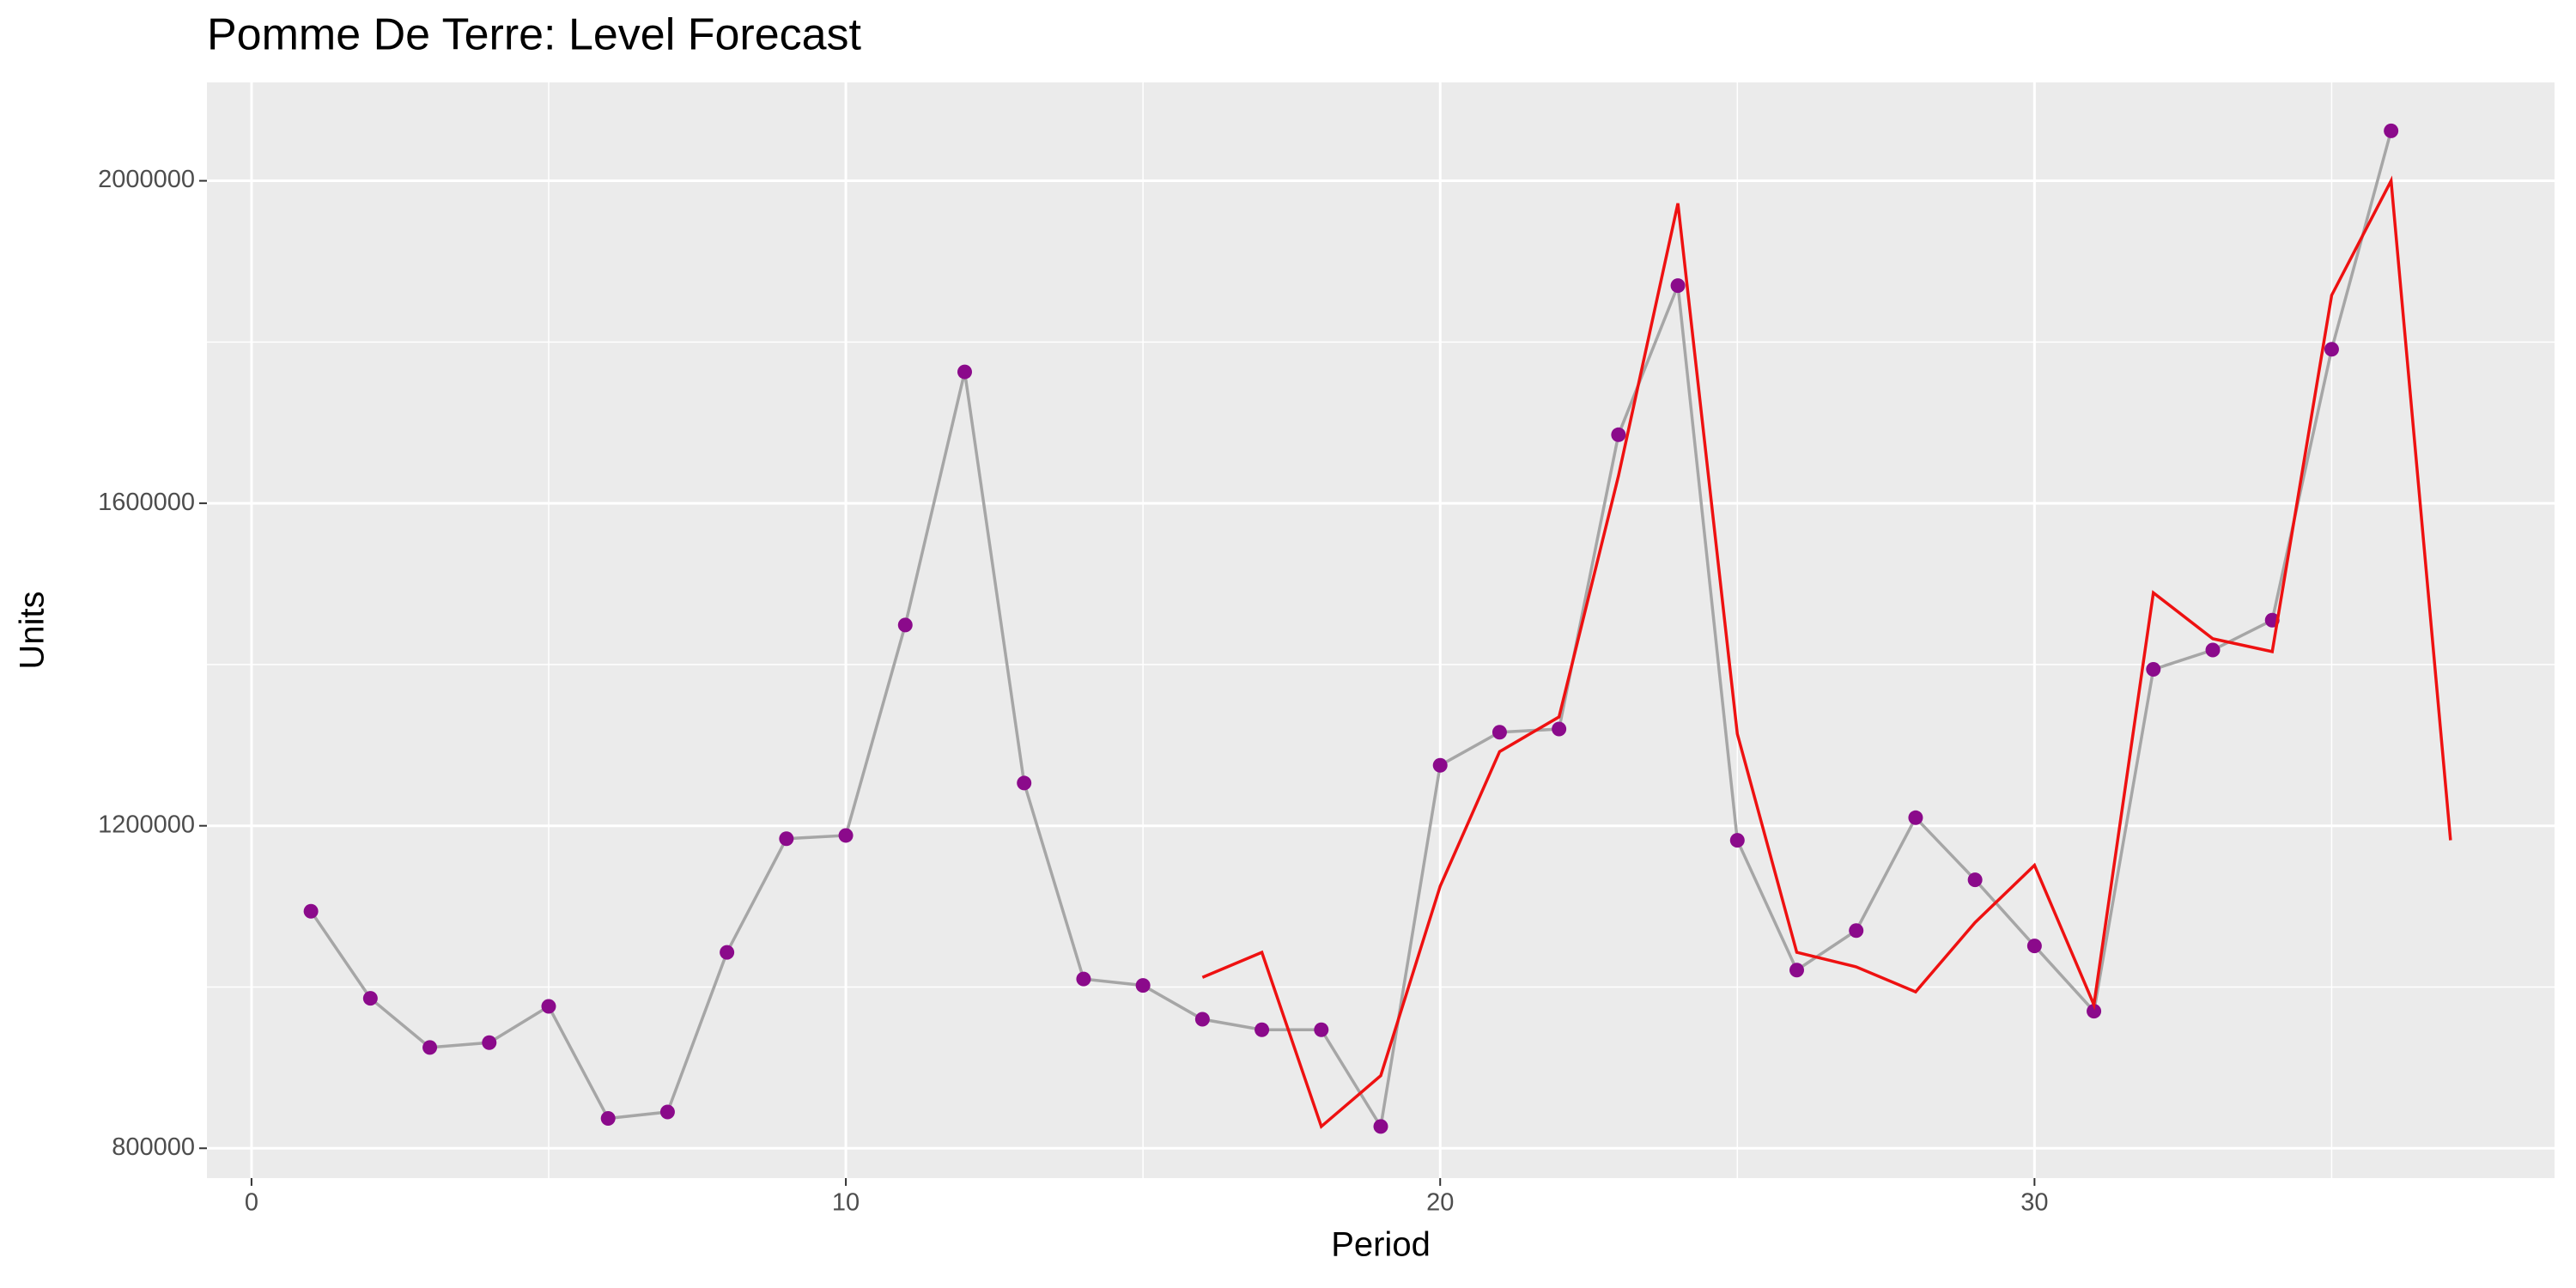 Image resolution: width=2576 pixels, height=1288 pixels. I want to click on chart-title: Pomme De Terre: Level Forecast, so click(534, 35).